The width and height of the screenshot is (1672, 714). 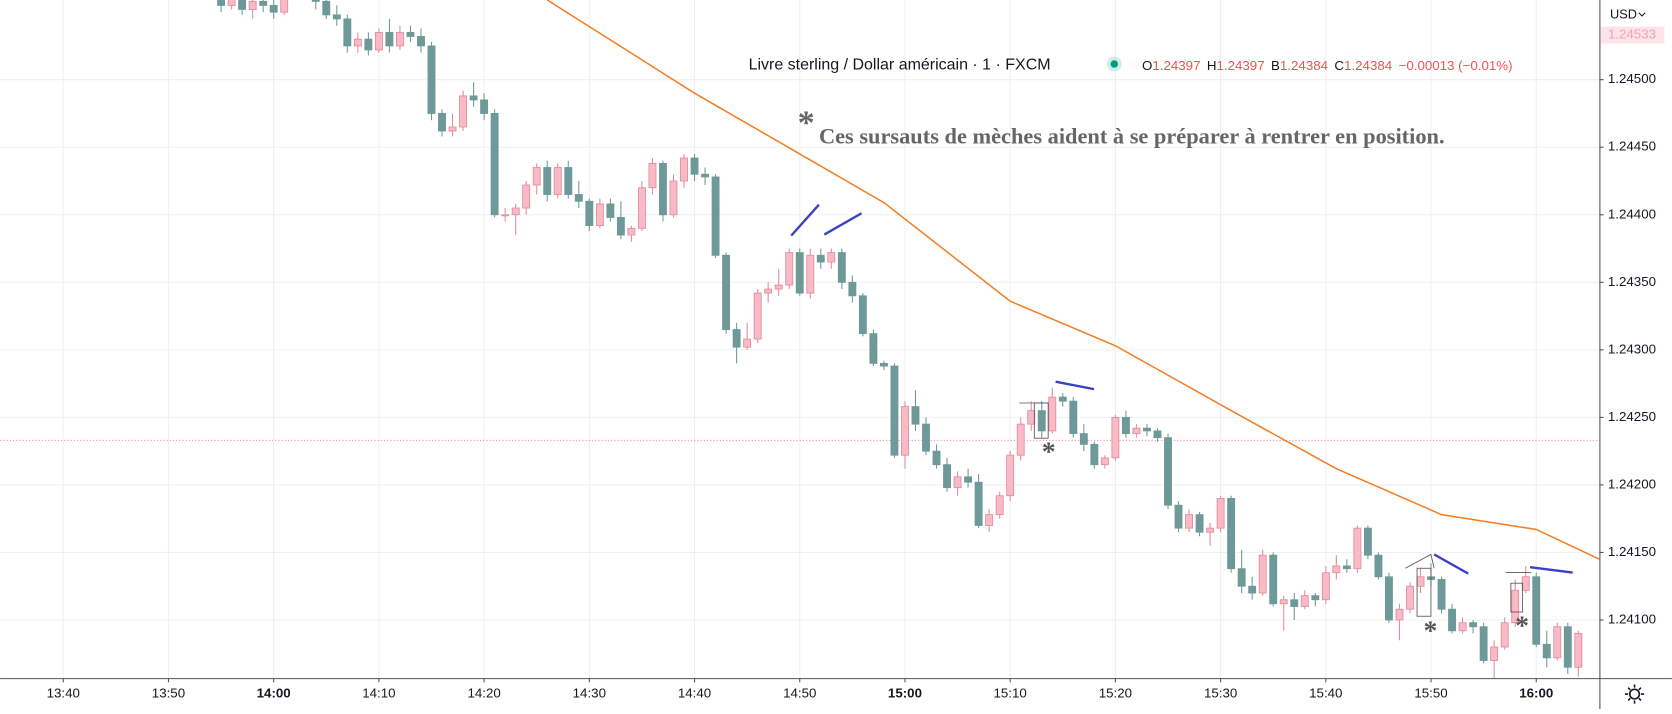 I want to click on drawing-boxes, so click(x=1275, y=509).